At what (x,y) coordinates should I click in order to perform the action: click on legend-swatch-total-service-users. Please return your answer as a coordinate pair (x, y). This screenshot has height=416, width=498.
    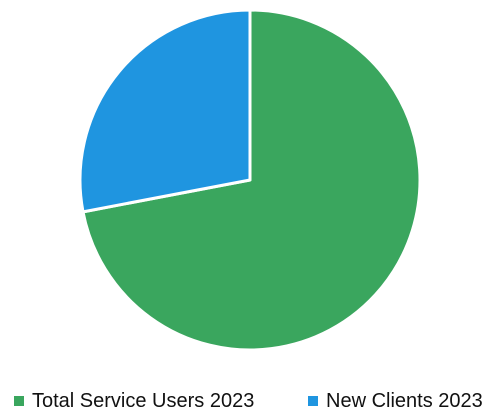
    Looking at the image, I should click on (19, 401).